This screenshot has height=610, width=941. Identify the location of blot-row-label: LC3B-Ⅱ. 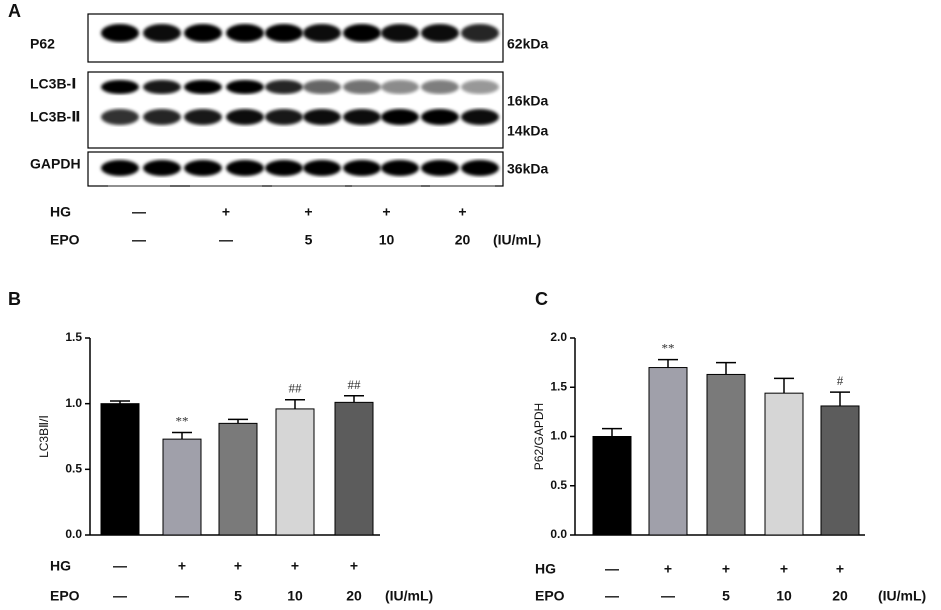
(55, 117).